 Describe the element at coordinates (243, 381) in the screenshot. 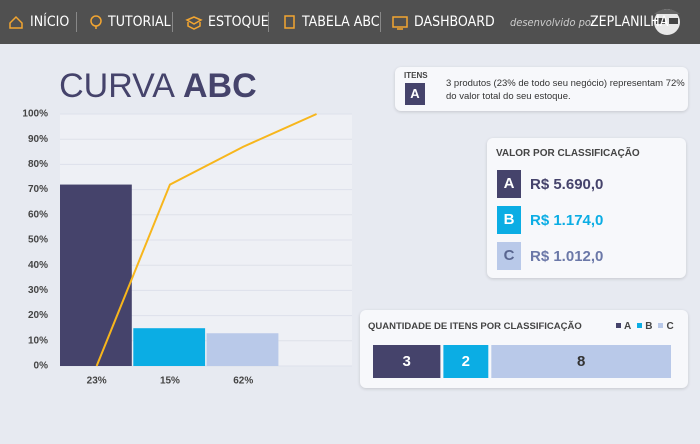

I see `x-tick-label: 62%` at that location.